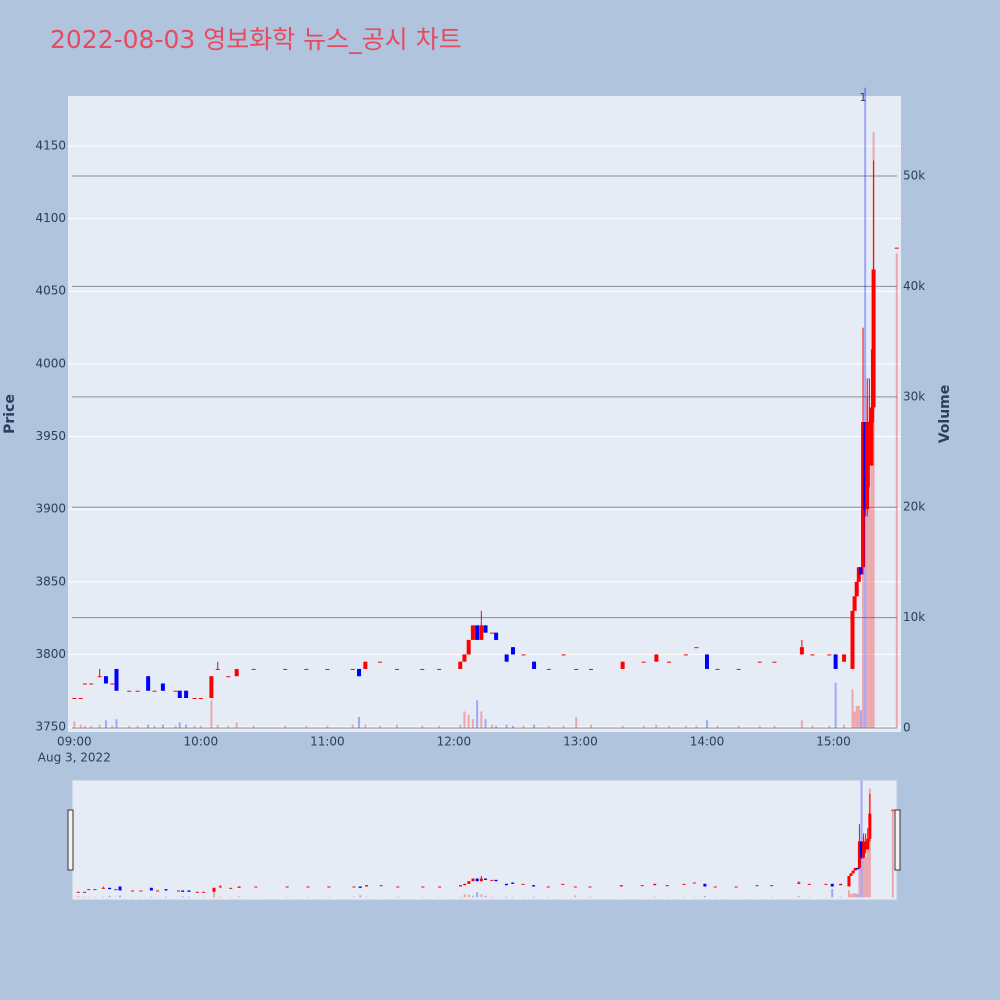  What do you see at coordinates (50, 581) in the screenshot?
I see `y-tick-label: 3850` at bounding box center [50, 581].